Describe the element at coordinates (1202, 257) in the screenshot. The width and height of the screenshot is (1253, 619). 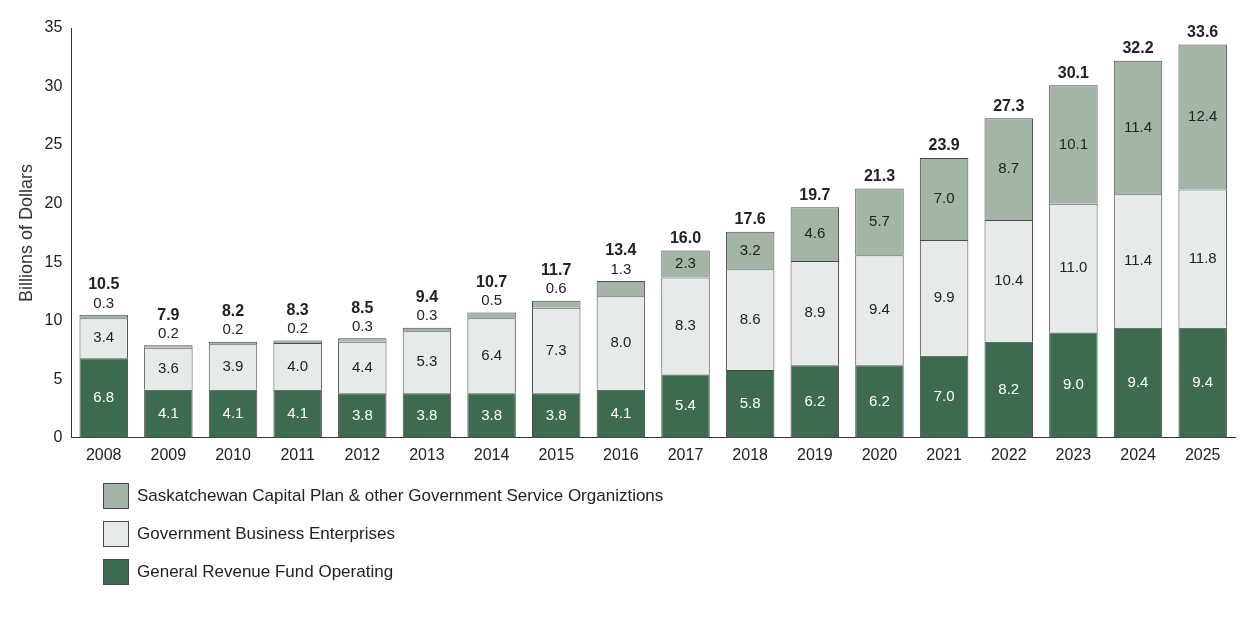
I see `data-label: 11.8` at that location.